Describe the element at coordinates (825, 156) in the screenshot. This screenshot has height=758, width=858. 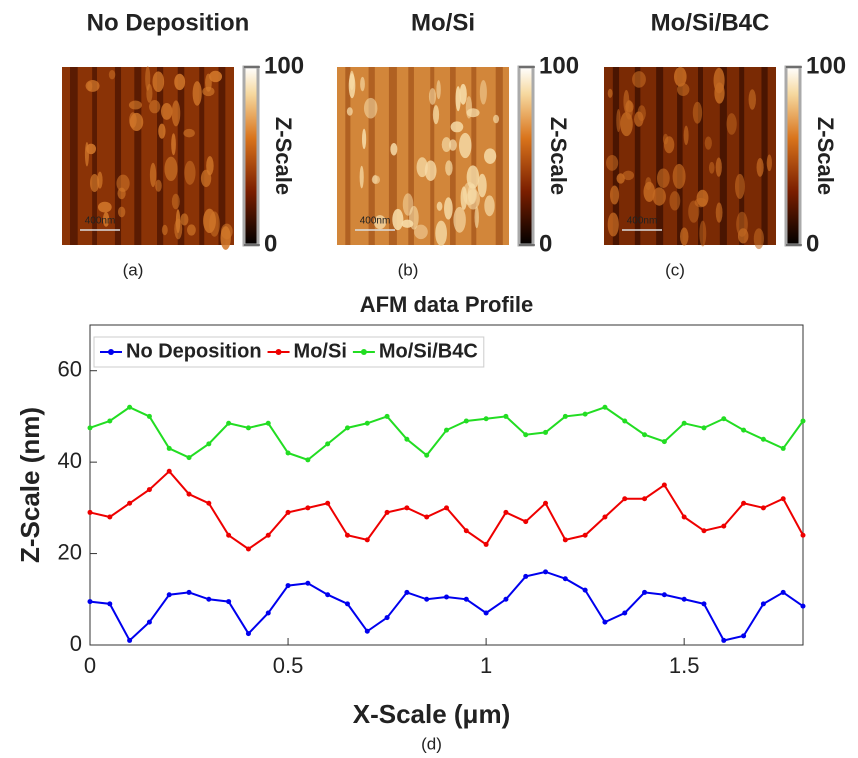
I see `colorbar-label: Z-Scale` at that location.